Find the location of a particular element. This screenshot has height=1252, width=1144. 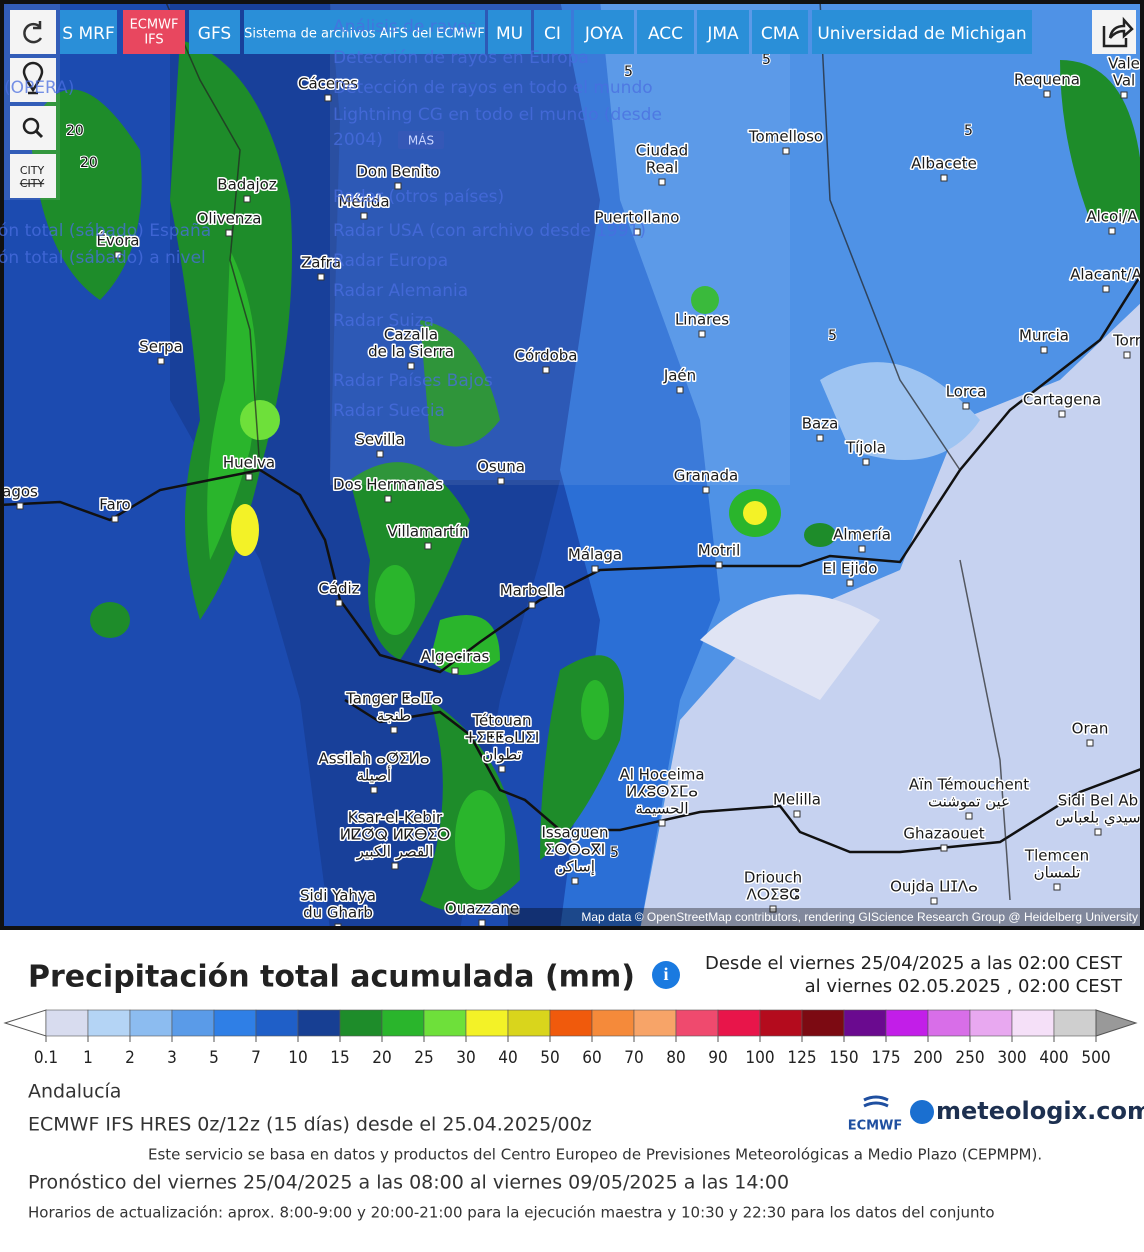

zoom-button is located at coordinates (33, 128).